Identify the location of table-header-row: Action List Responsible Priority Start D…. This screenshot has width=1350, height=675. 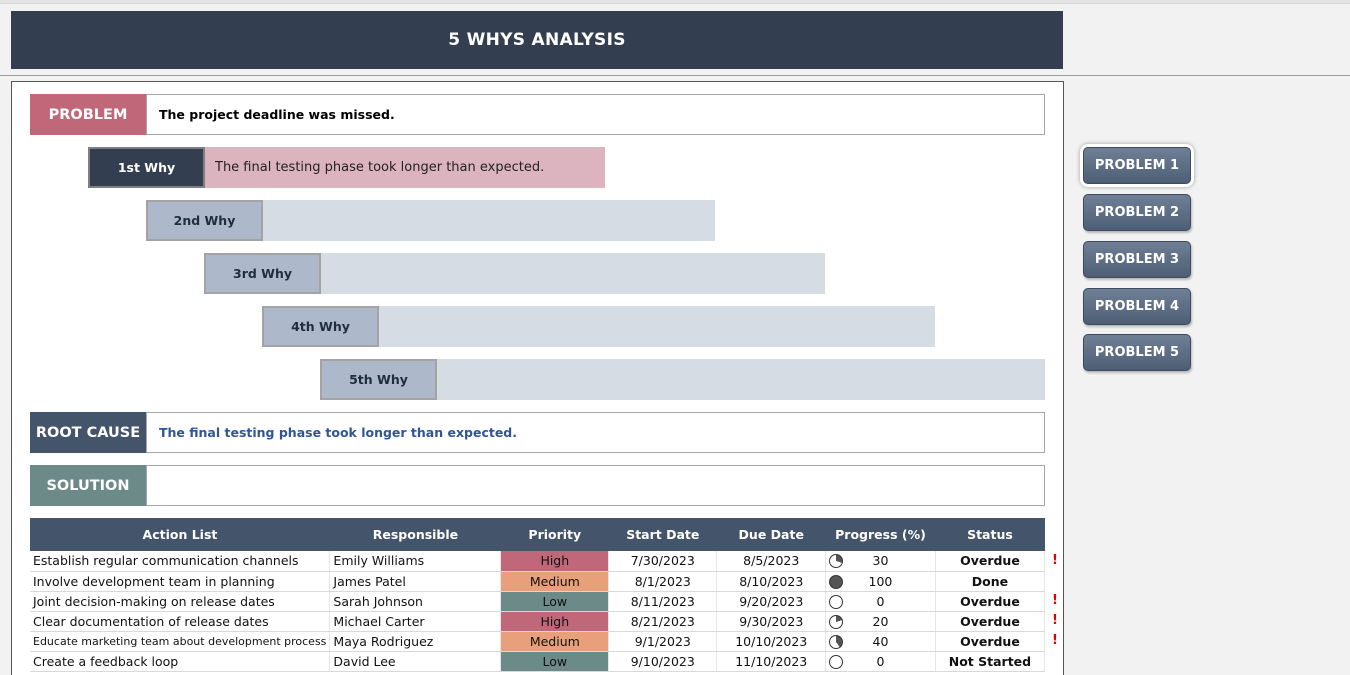
(537, 534).